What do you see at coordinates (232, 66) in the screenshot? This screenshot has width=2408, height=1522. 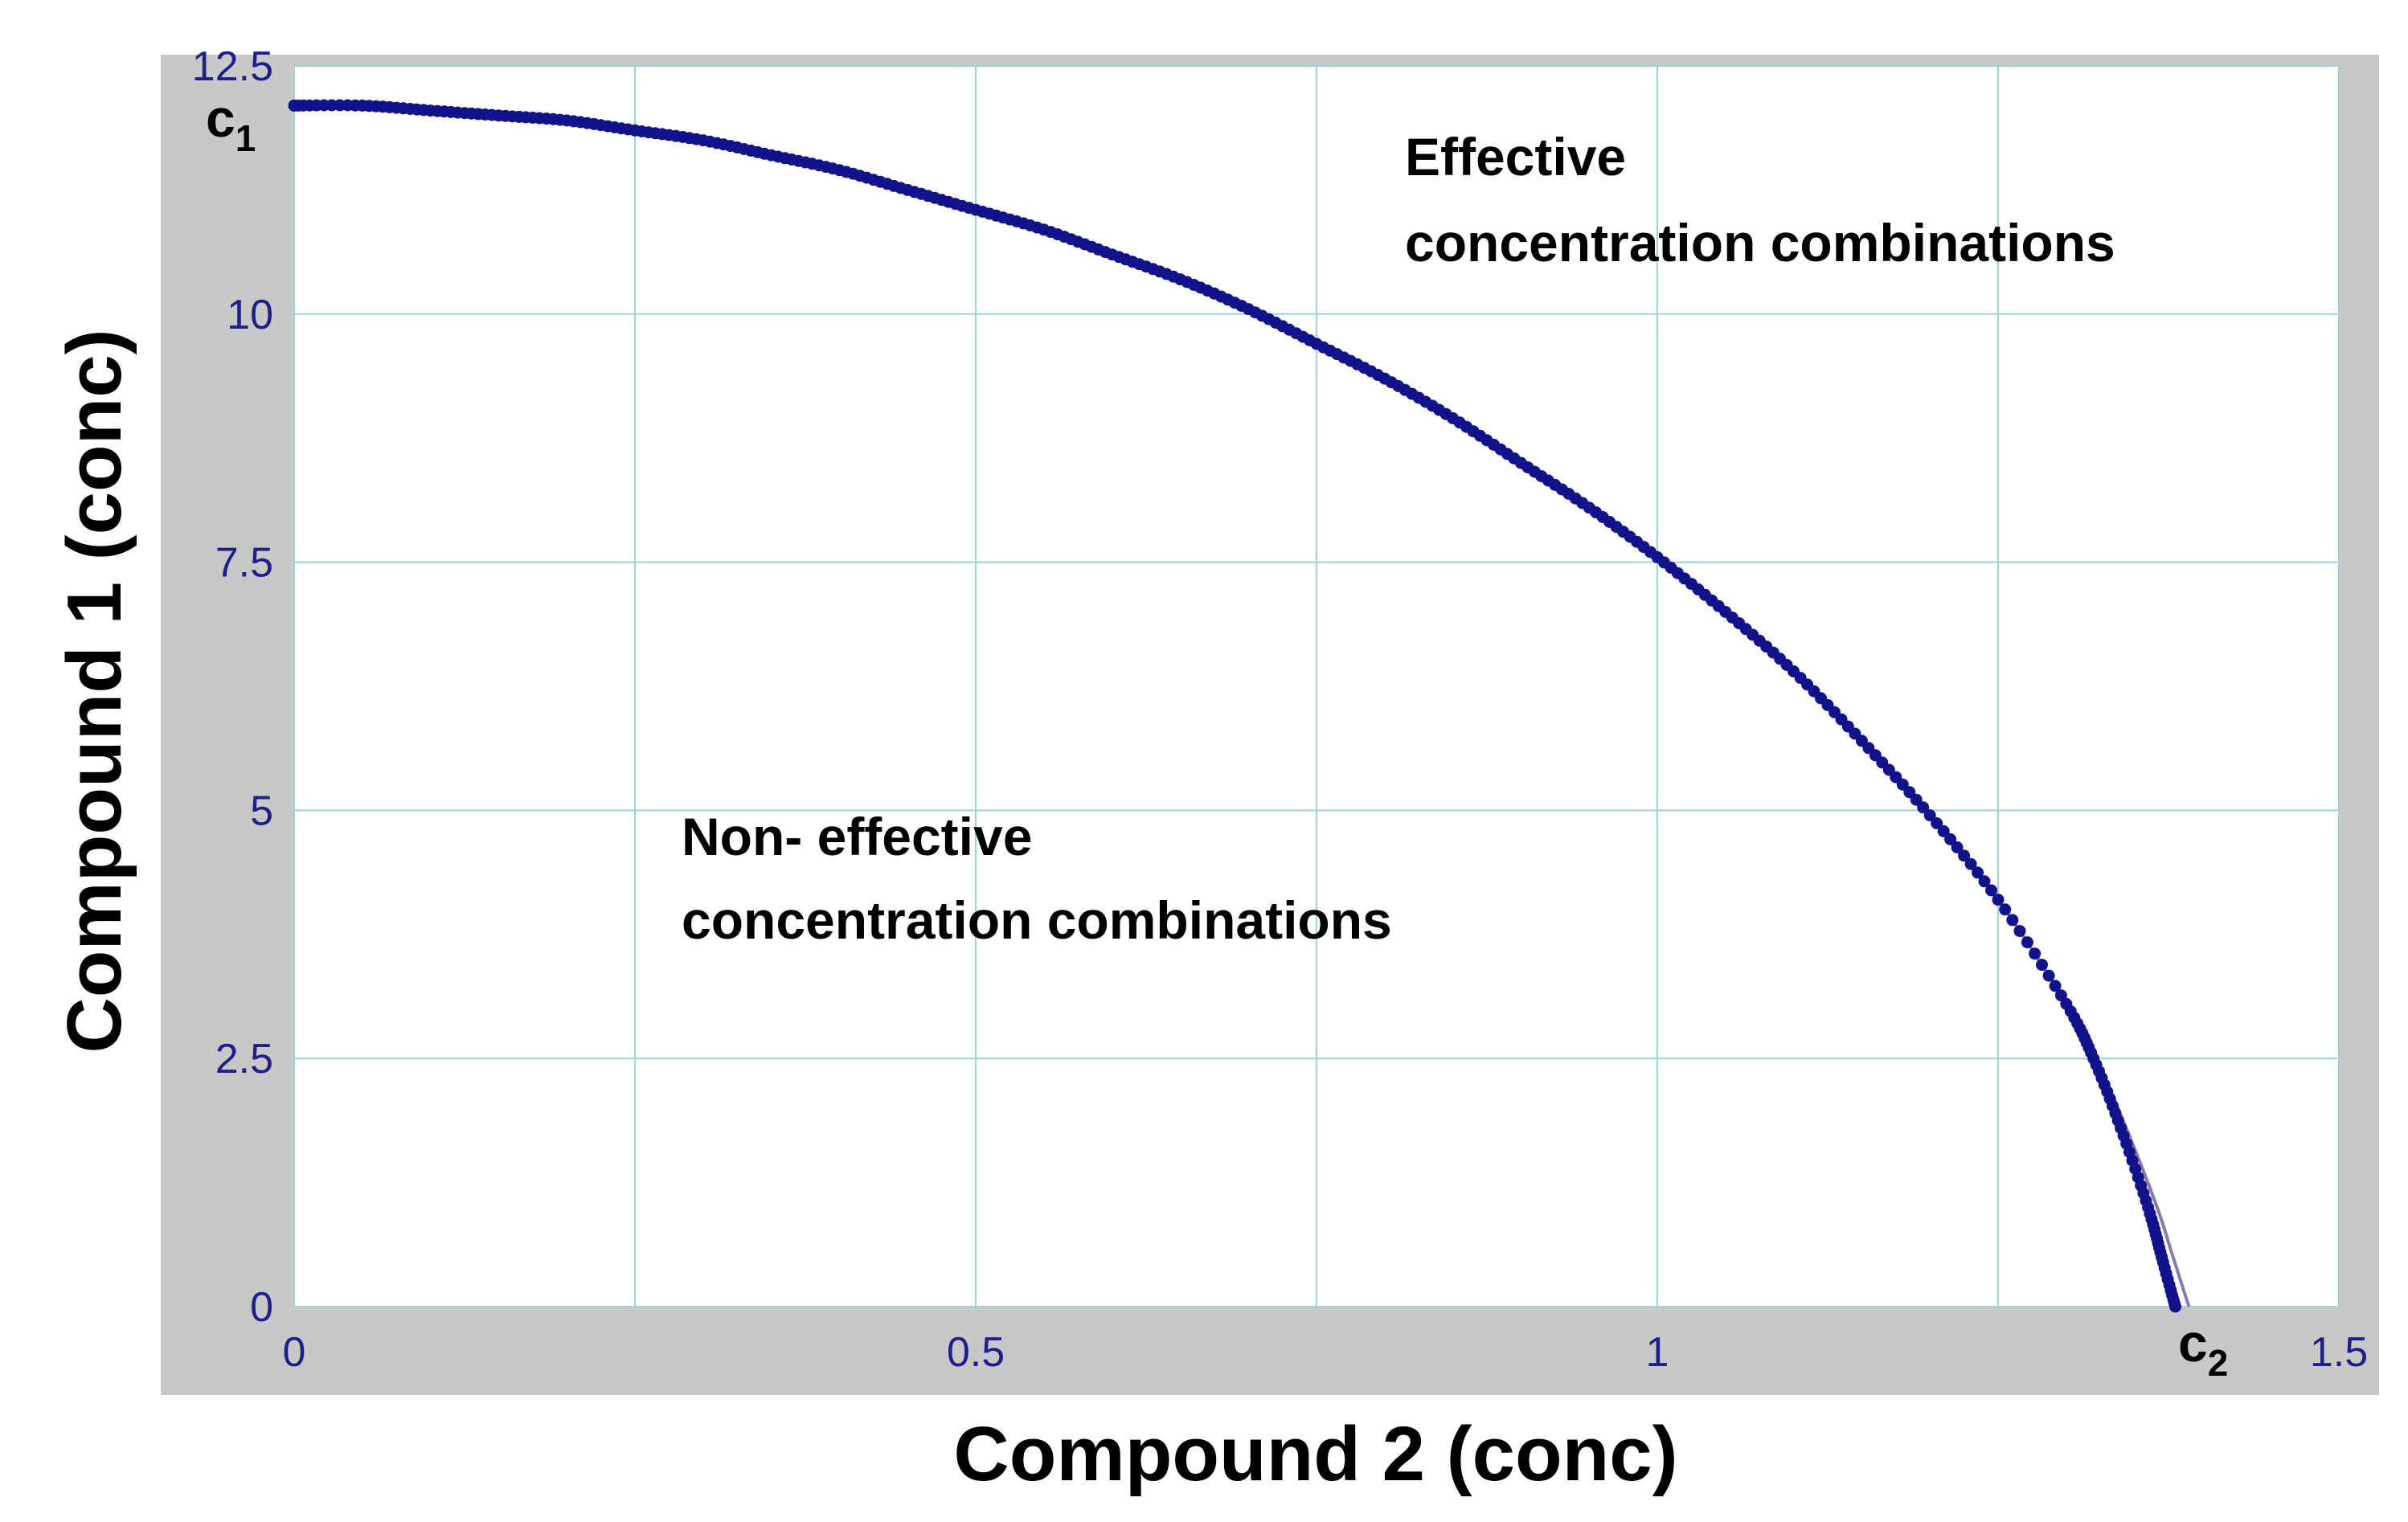 I see `y-tick-label: 12.5` at bounding box center [232, 66].